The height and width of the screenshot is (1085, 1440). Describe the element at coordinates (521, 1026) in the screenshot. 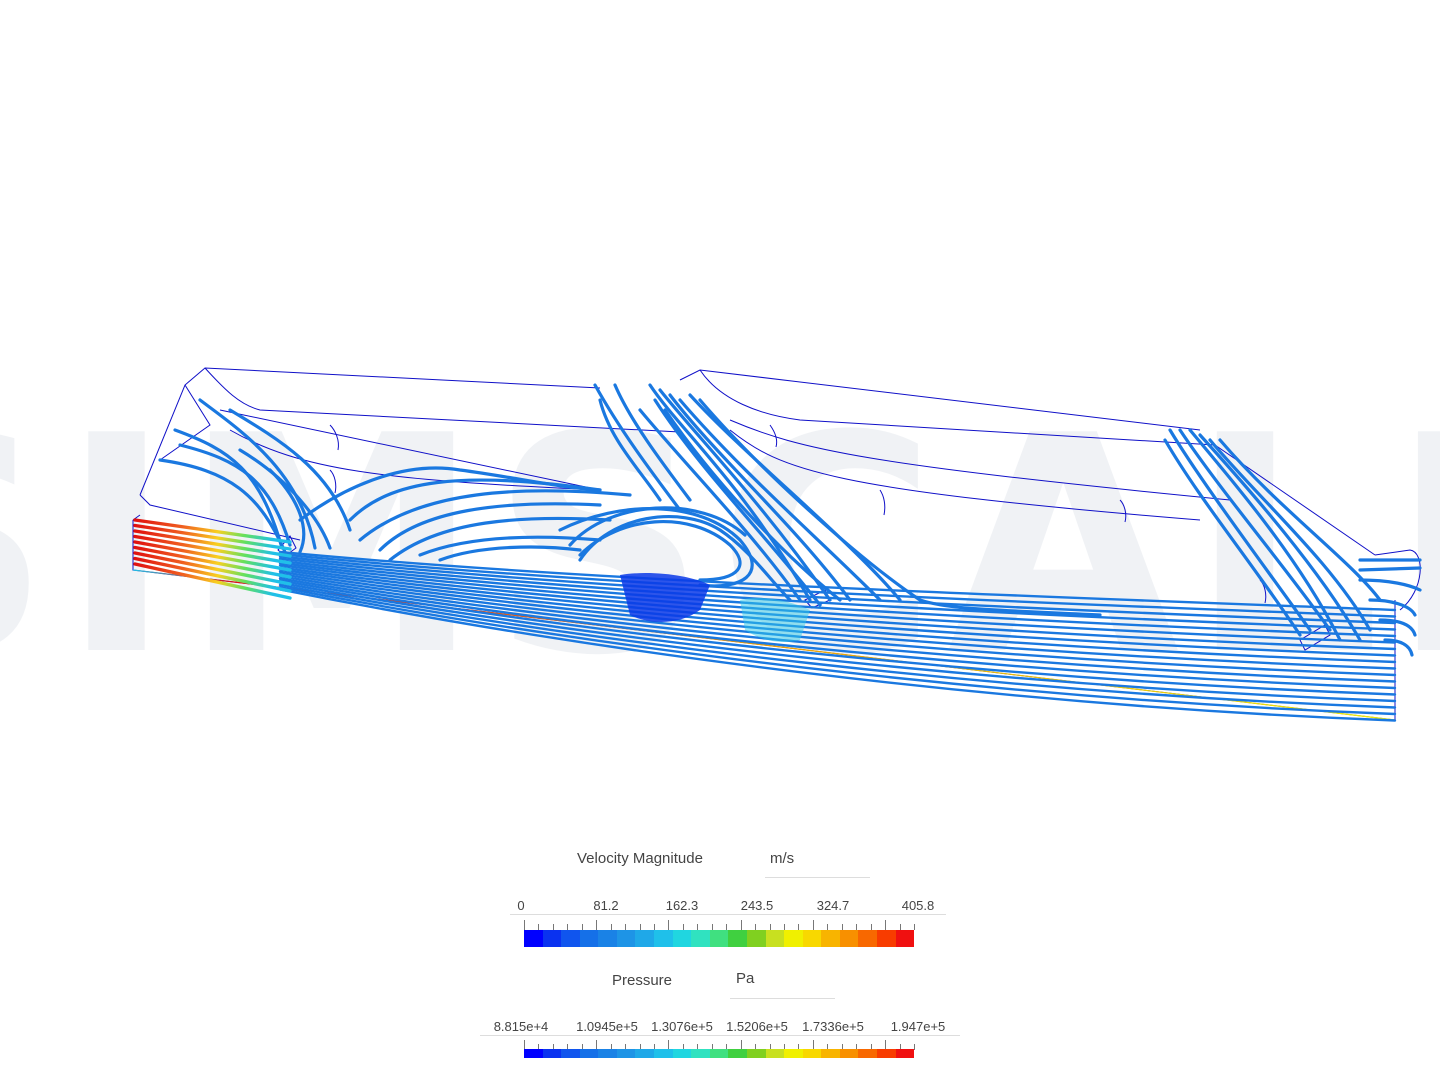

I see `pressure-tick-label: 8.815e+4` at that location.